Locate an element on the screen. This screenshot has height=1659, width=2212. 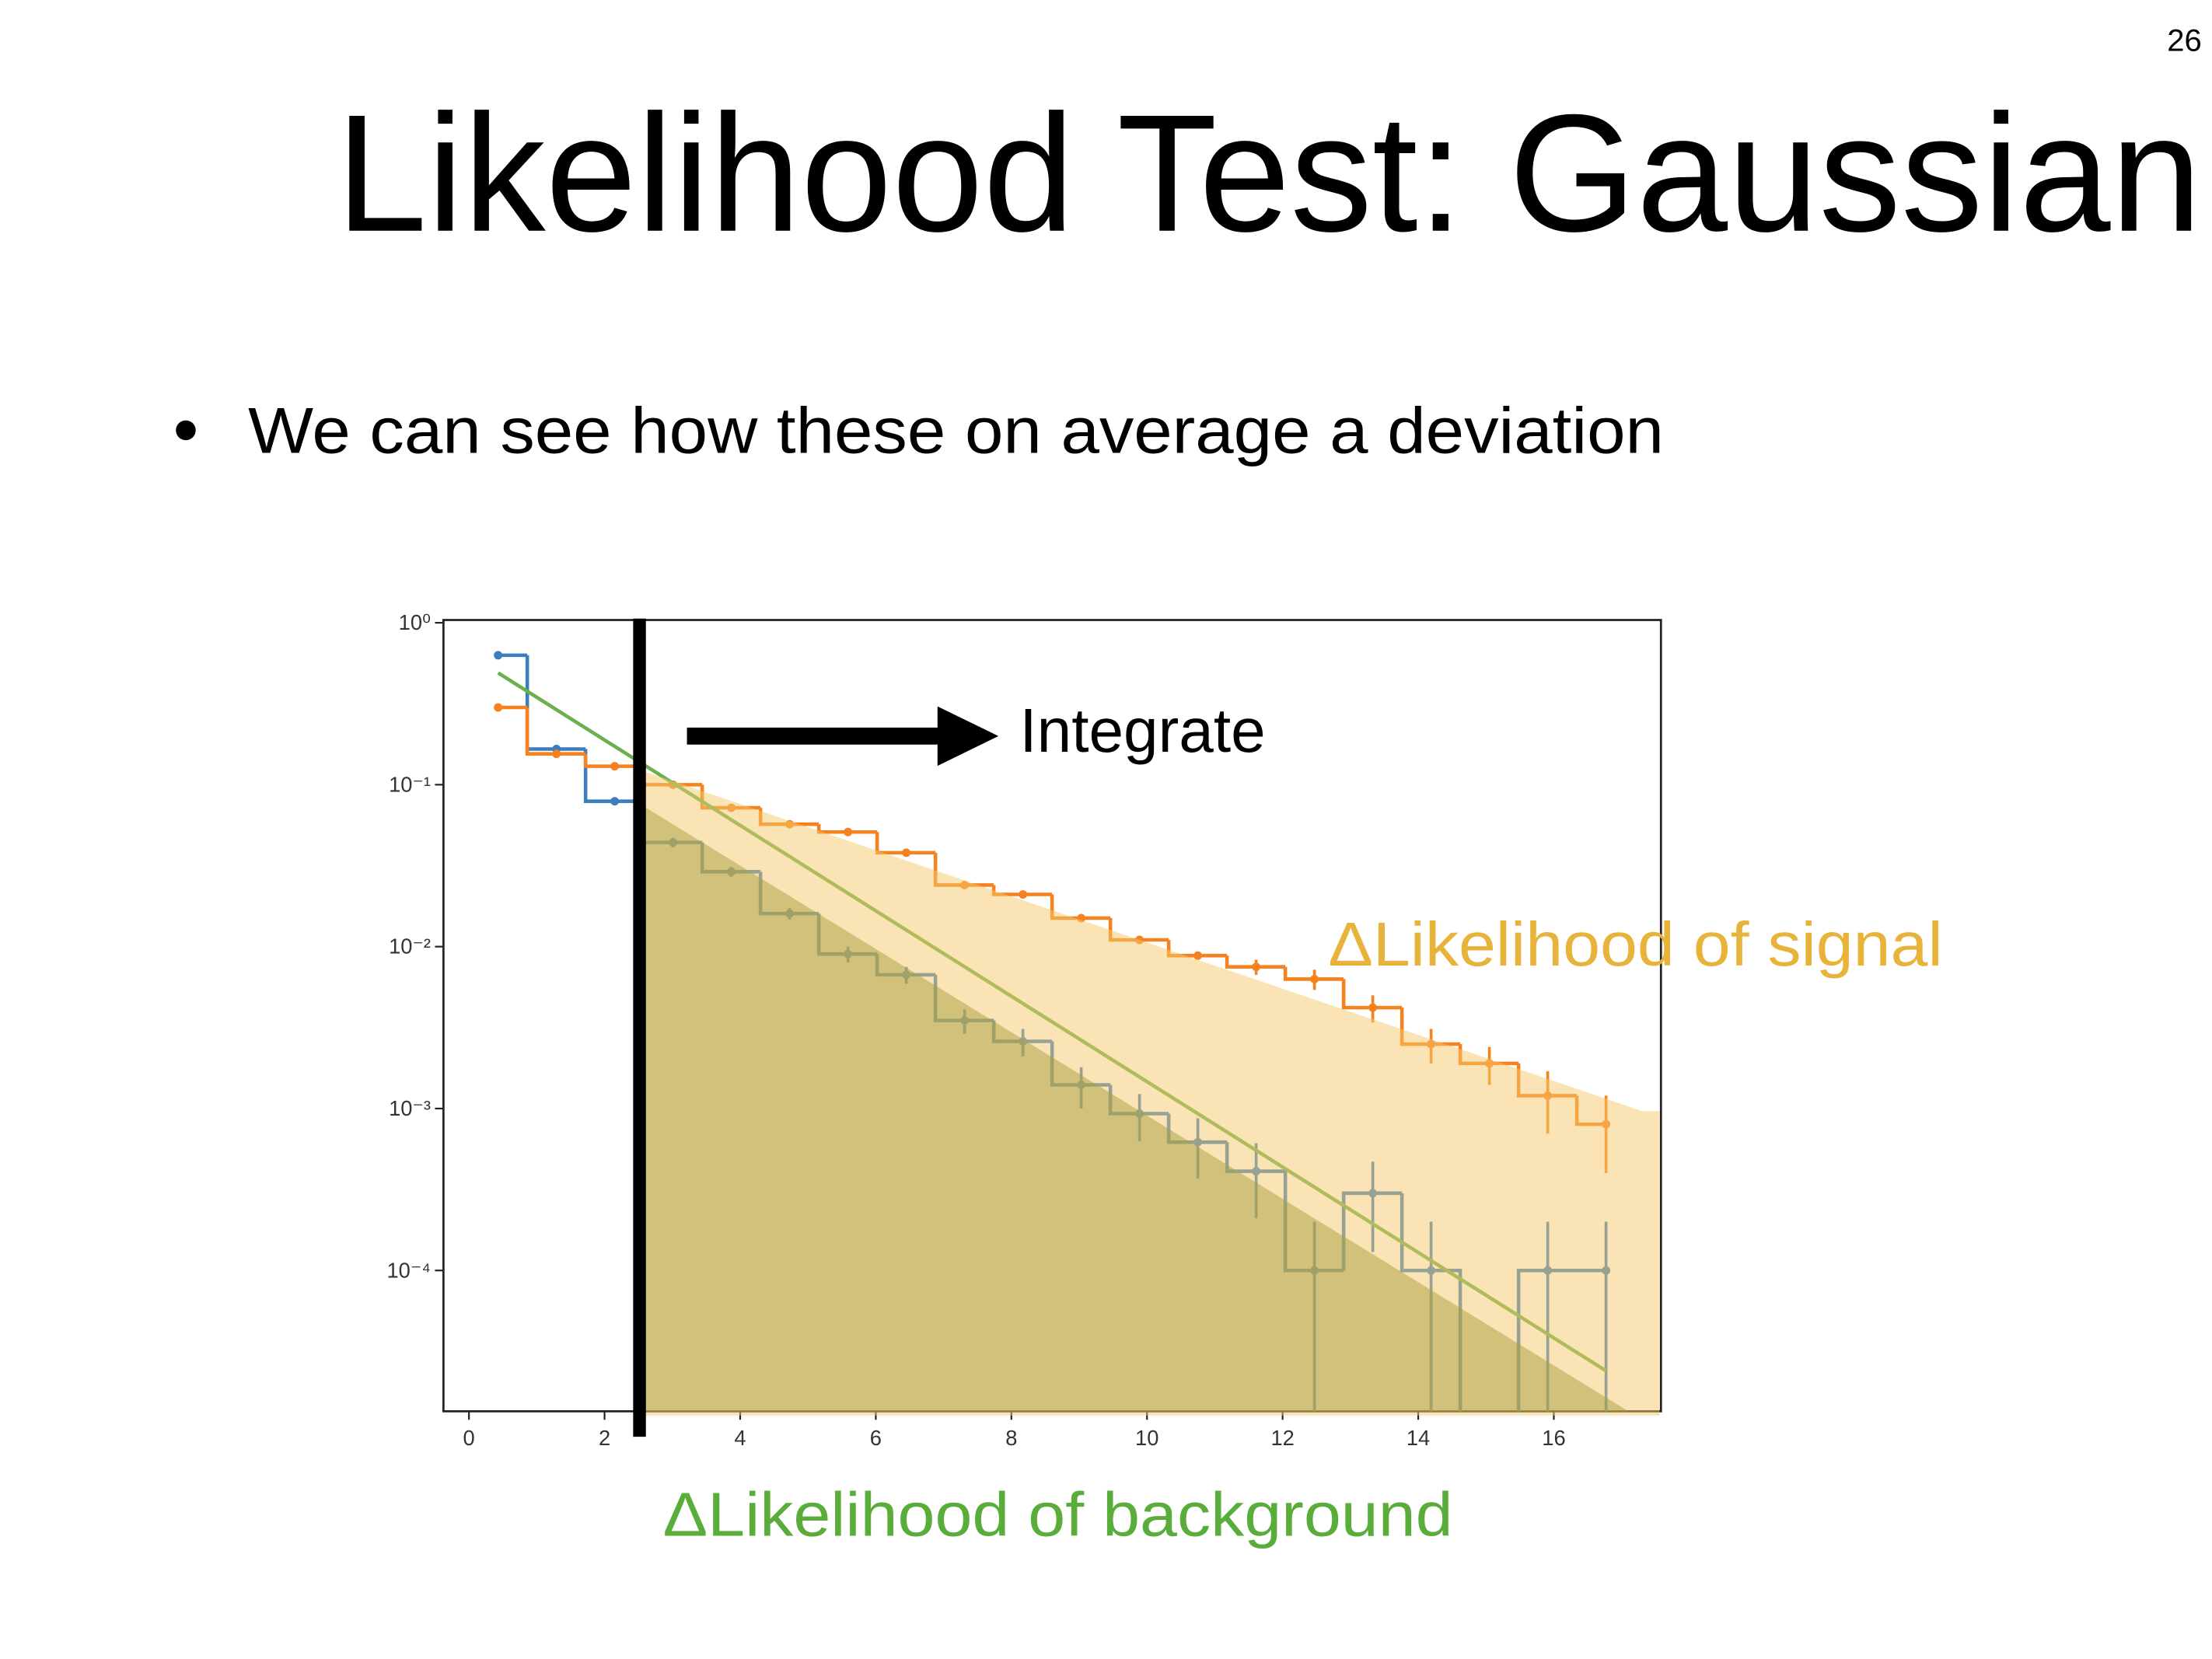
x-tick-label: 10 is located at coordinates (1146, 1438).